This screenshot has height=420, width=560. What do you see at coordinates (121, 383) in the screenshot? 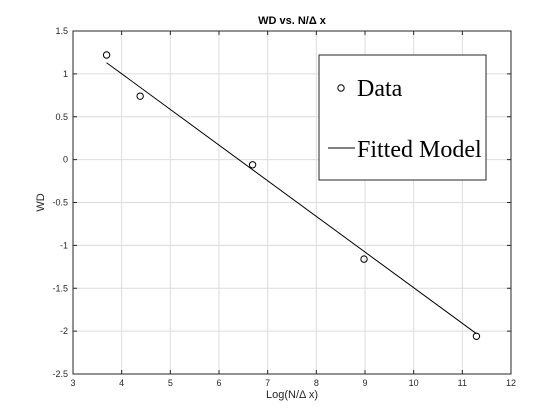
I see `x-tick-label: 4` at bounding box center [121, 383].